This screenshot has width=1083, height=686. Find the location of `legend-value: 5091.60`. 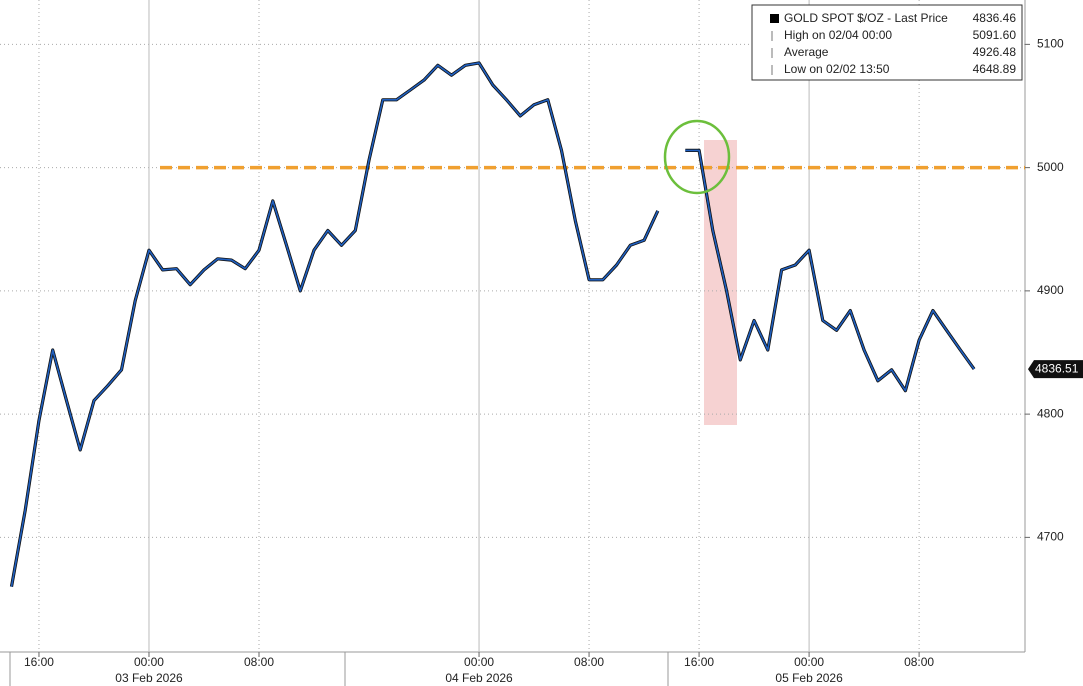

legend-value: 5091.60 is located at coordinates (995, 35).